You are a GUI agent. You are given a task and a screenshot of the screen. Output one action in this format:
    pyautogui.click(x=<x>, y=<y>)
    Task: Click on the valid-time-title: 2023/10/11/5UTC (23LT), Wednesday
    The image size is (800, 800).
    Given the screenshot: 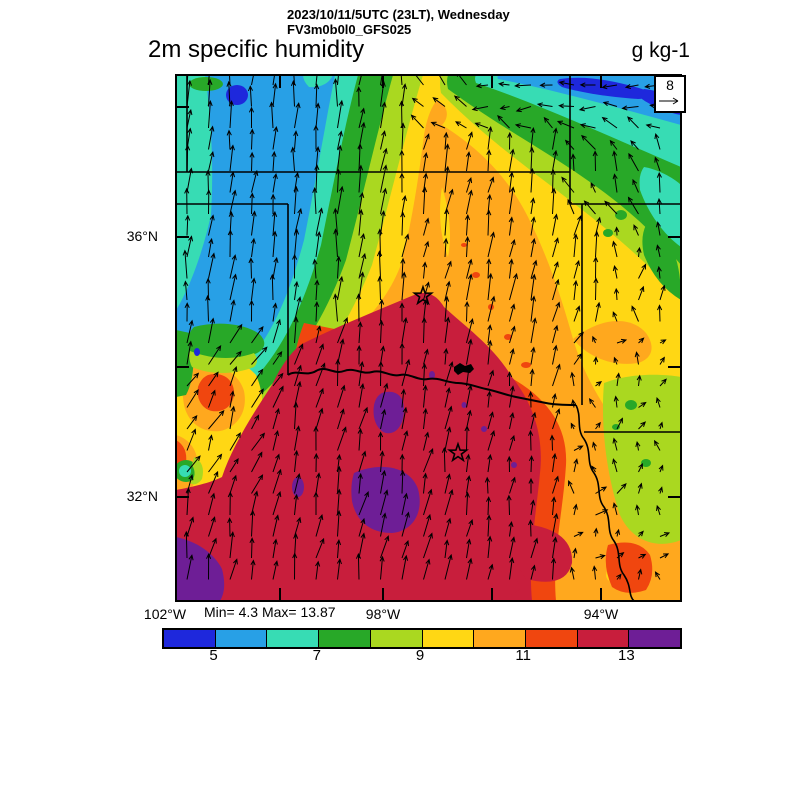 What is the action you would take?
    pyautogui.click(x=398, y=14)
    